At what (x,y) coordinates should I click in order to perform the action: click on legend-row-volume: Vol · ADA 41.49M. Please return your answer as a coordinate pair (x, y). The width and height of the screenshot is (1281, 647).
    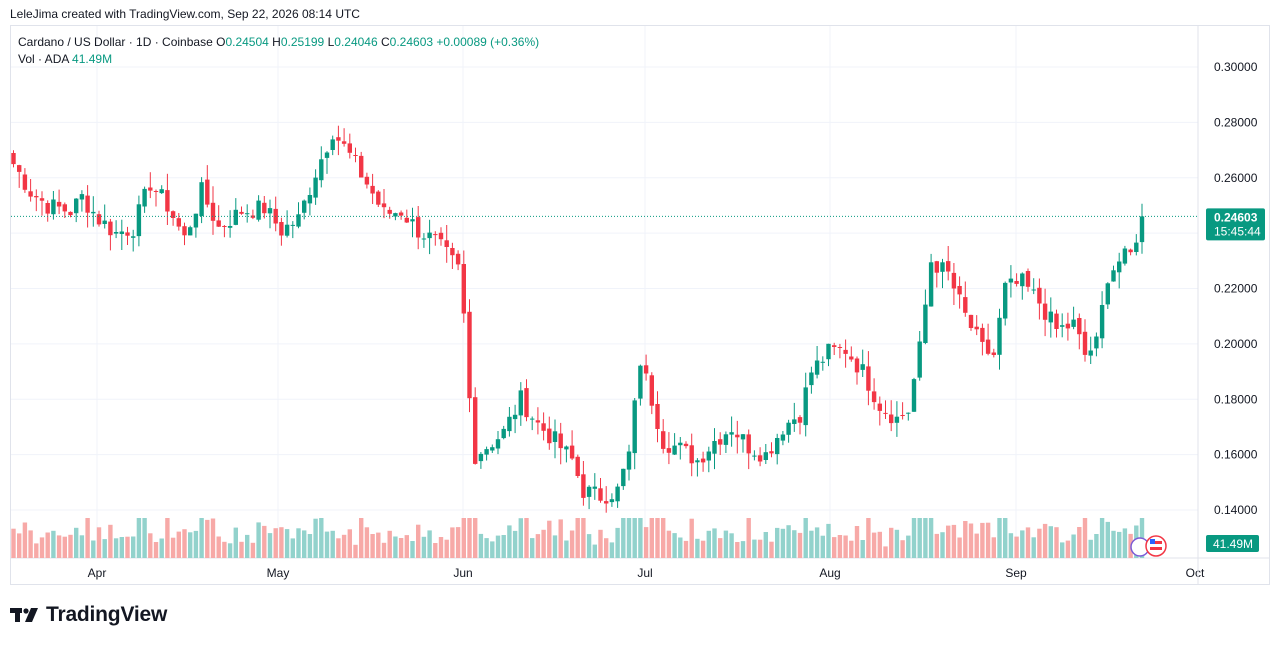
    Looking at the image, I should click on (278, 59).